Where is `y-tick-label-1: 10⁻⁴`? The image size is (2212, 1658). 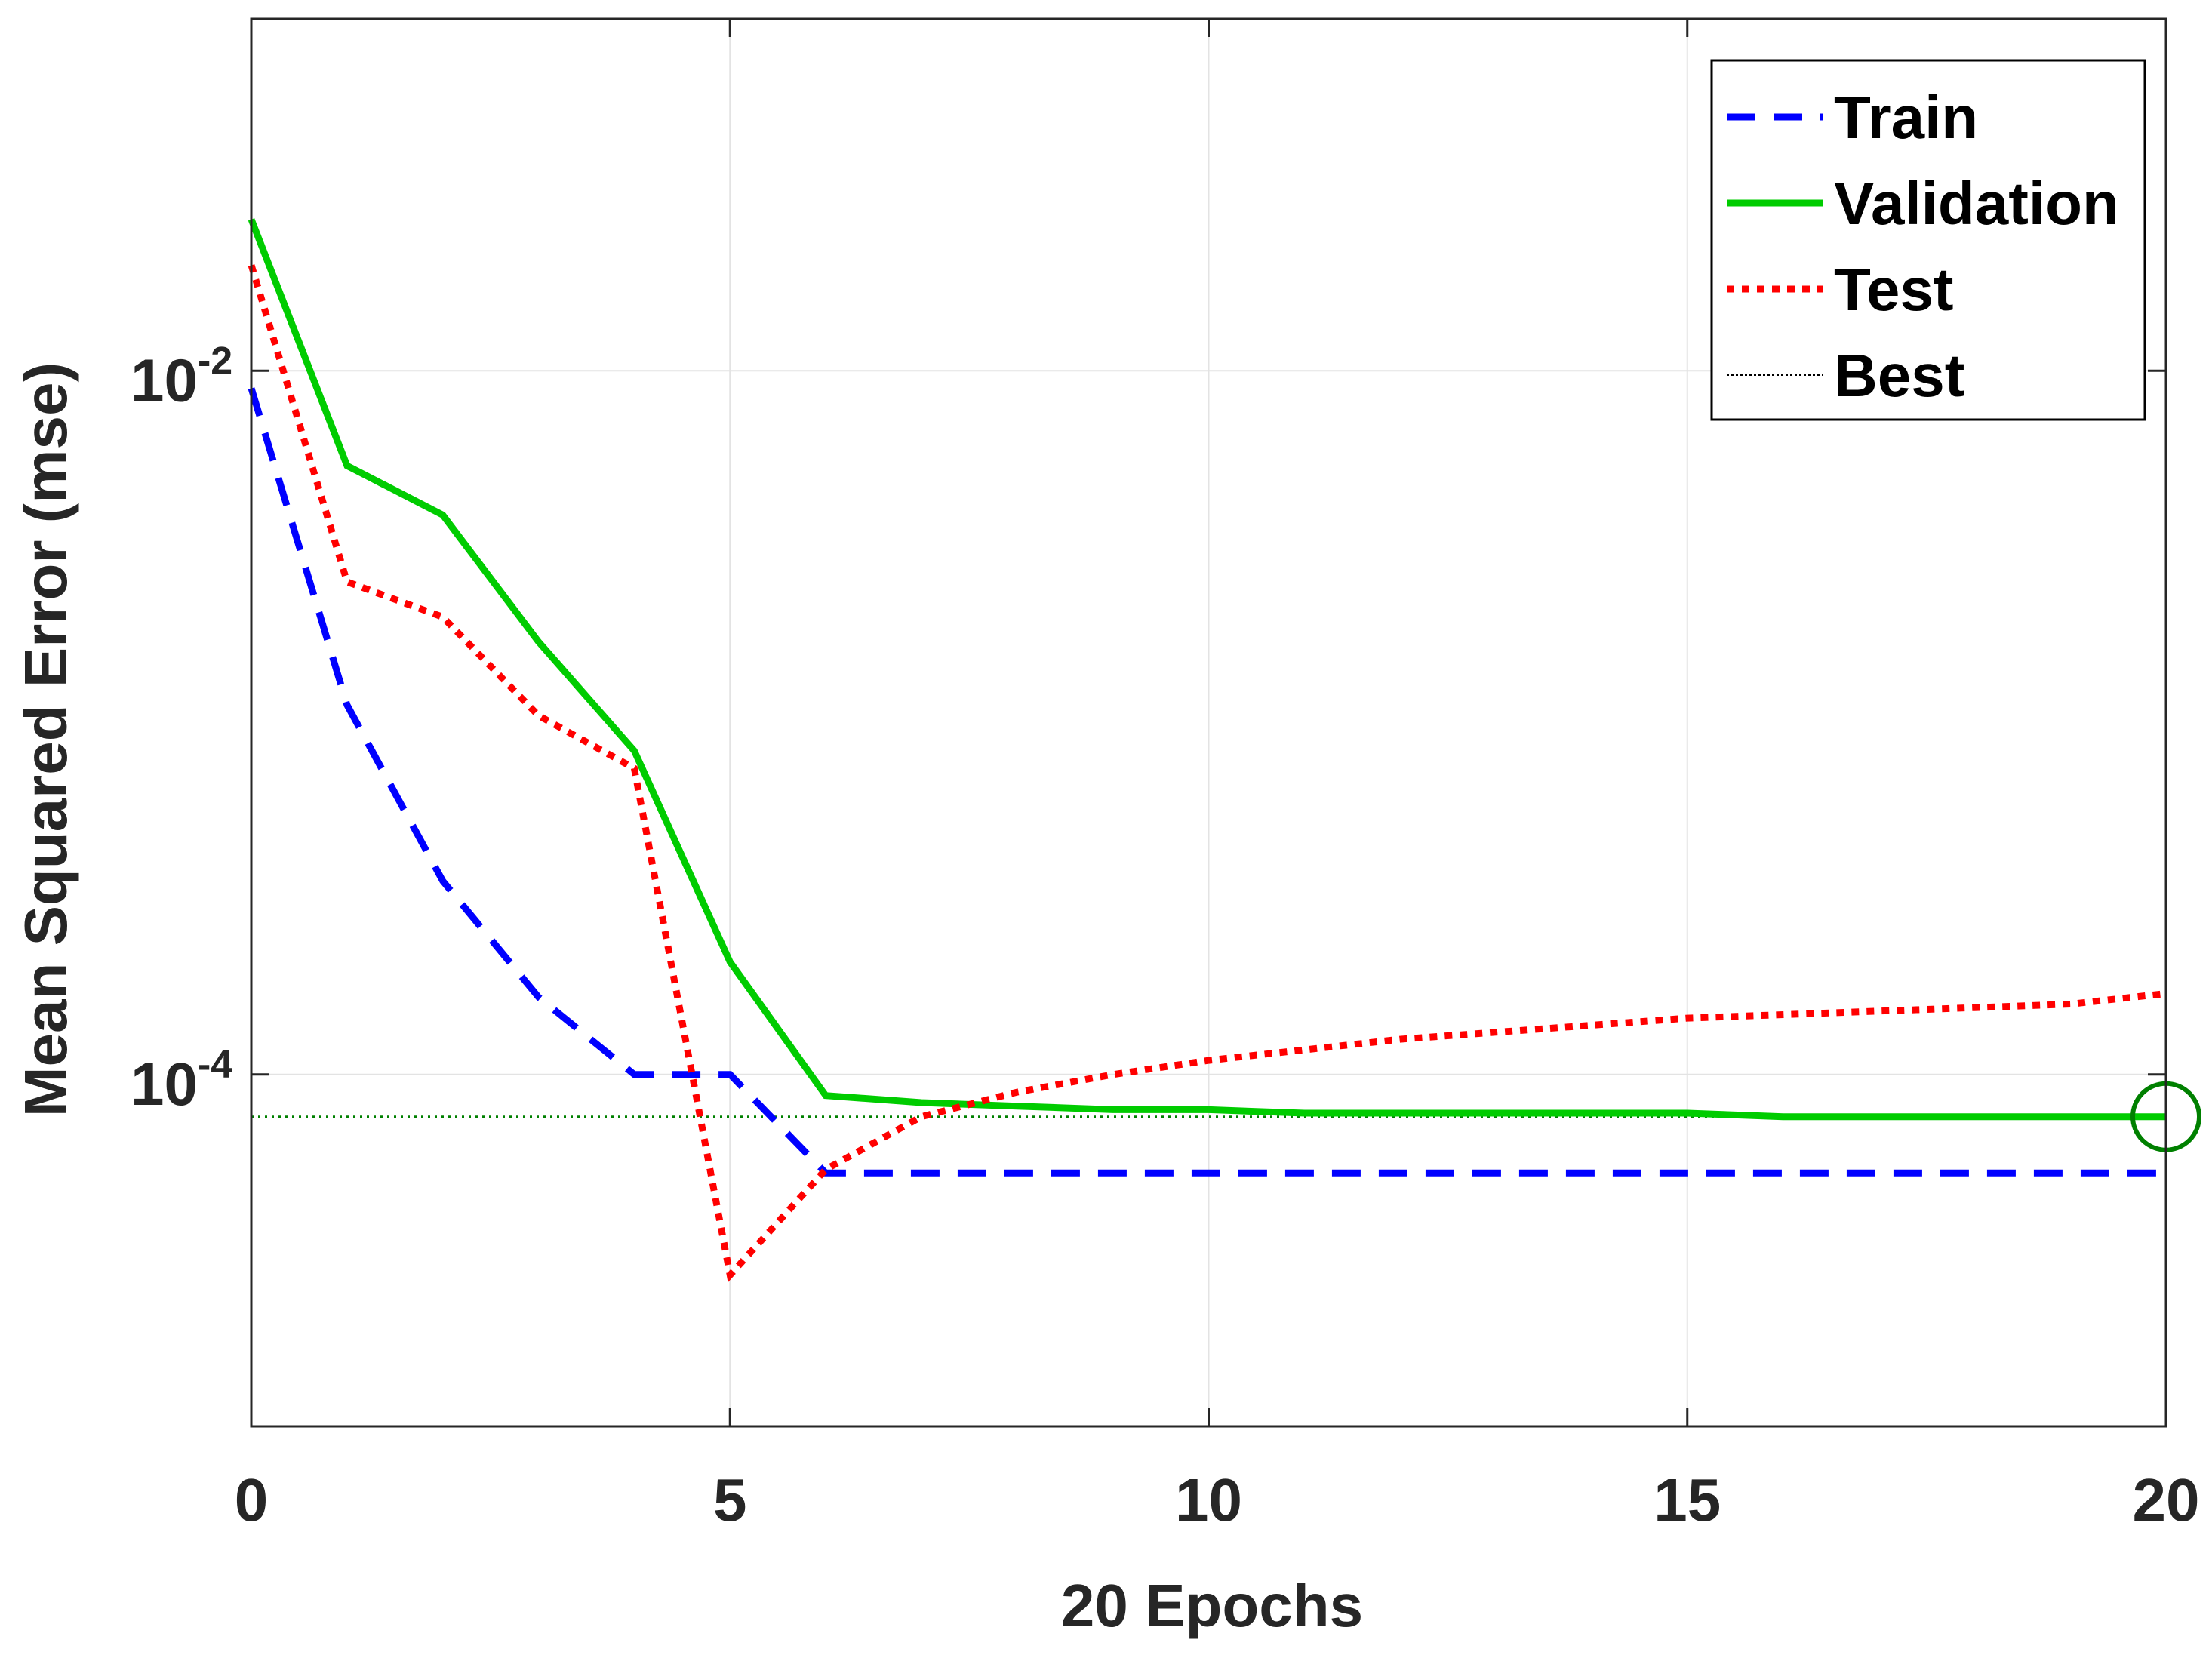 y-tick-label-1: 10⁻⁴ is located at coordinates (181, 1080).